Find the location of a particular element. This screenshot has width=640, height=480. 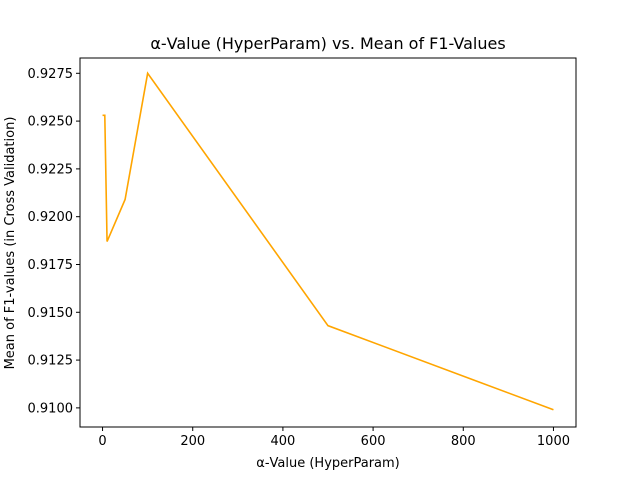

x-tick-label: 800 is located at coordinates (463, 441).